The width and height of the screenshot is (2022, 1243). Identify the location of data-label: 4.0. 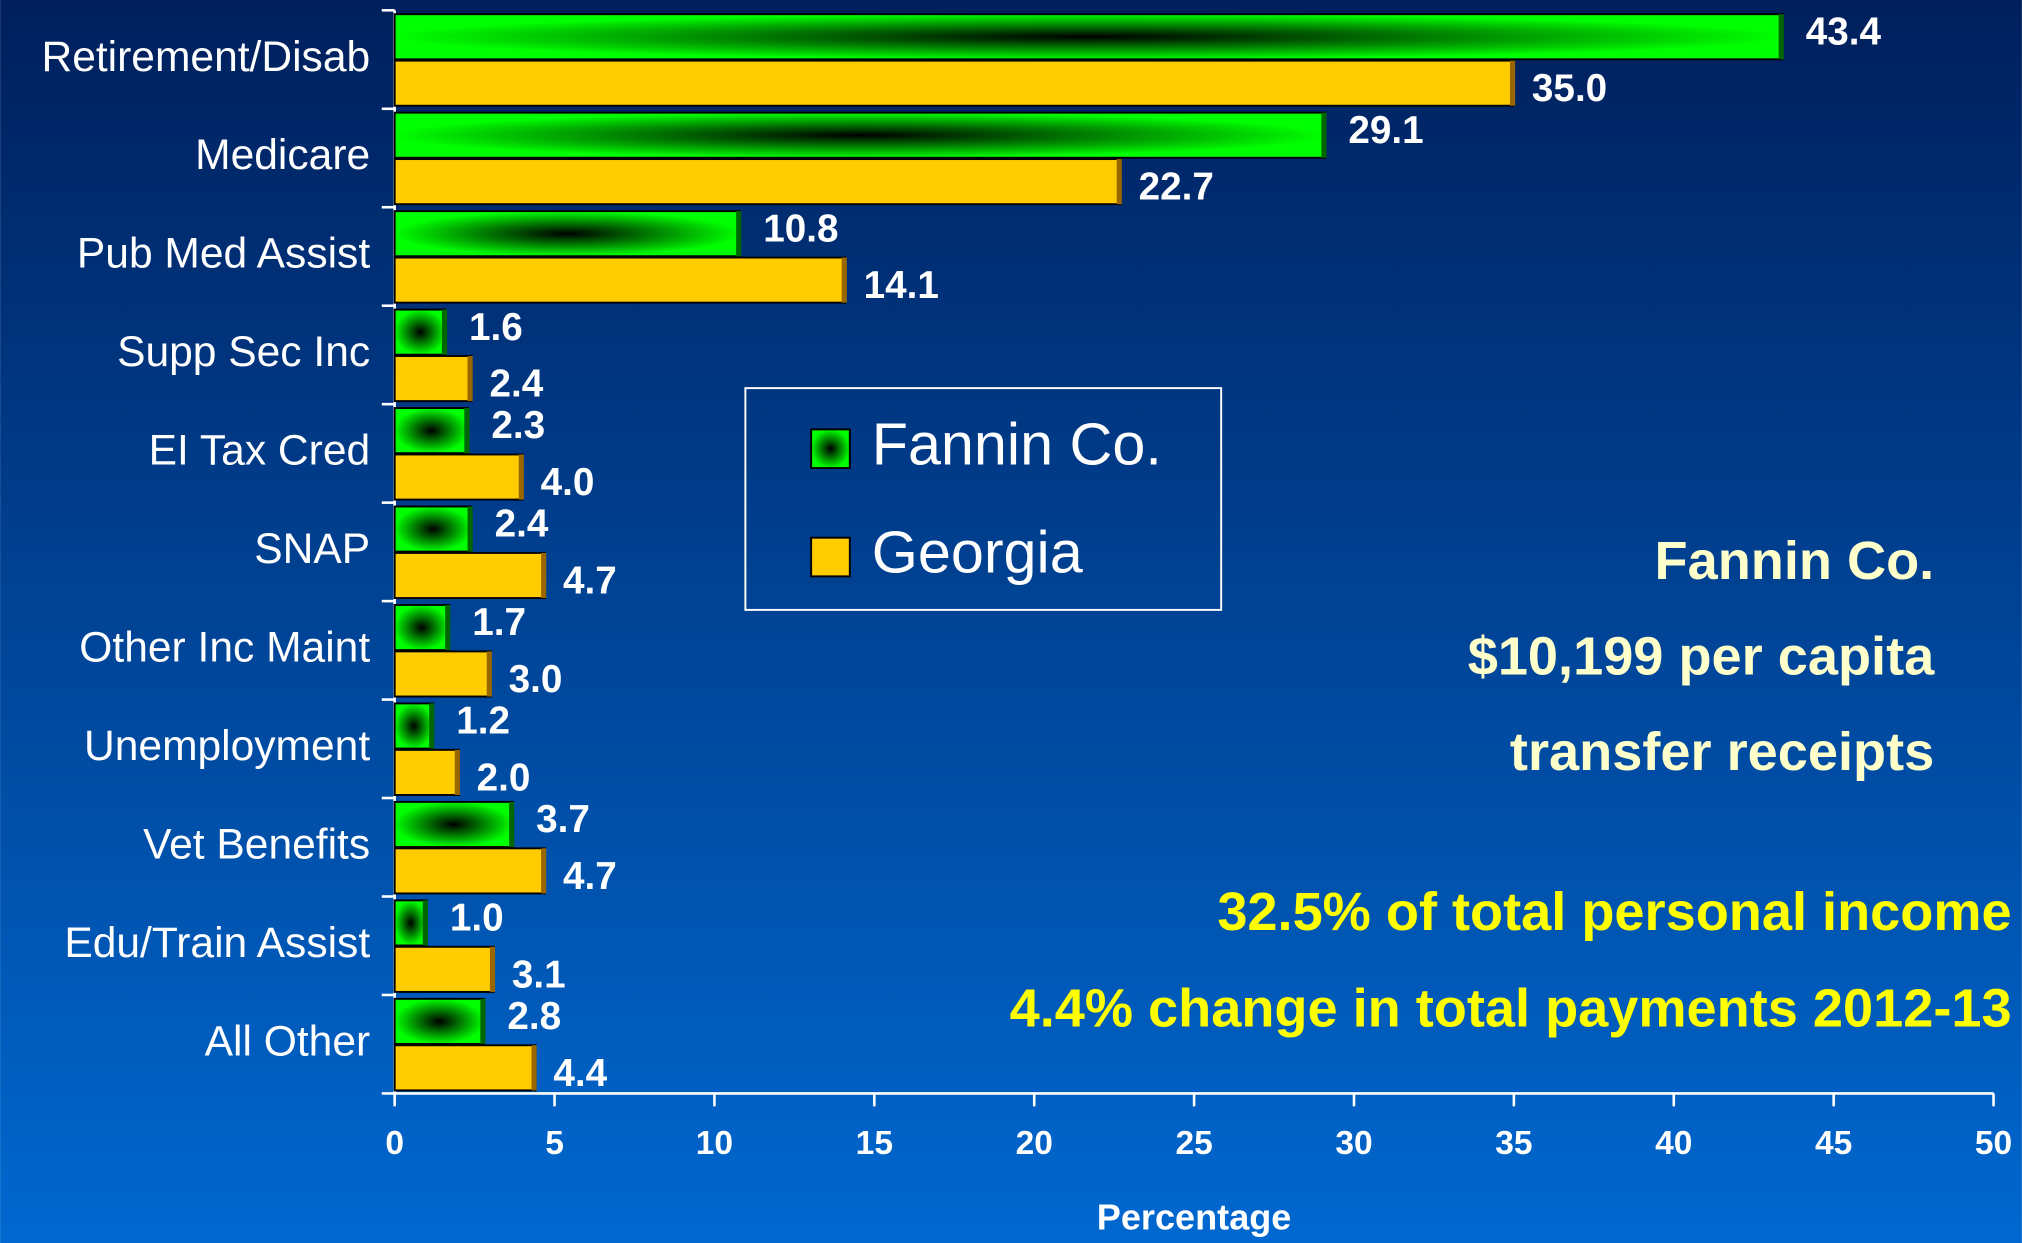
(568, 482).